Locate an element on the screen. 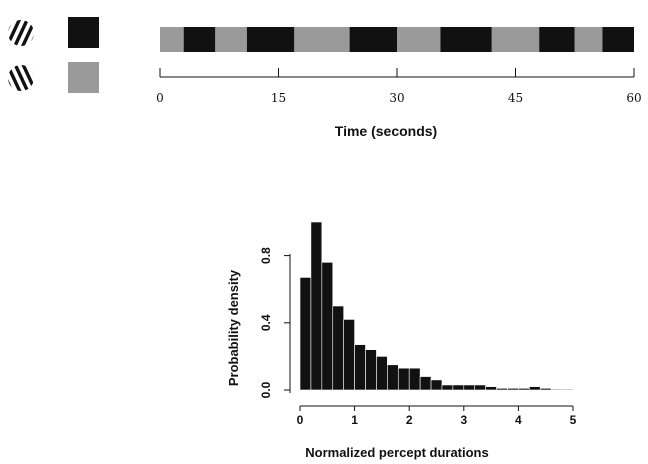 Image resolution: width=648 pixels, height=464 pixels. timeline-x-label: Time (seconds) is located at coordinates (386, 131).